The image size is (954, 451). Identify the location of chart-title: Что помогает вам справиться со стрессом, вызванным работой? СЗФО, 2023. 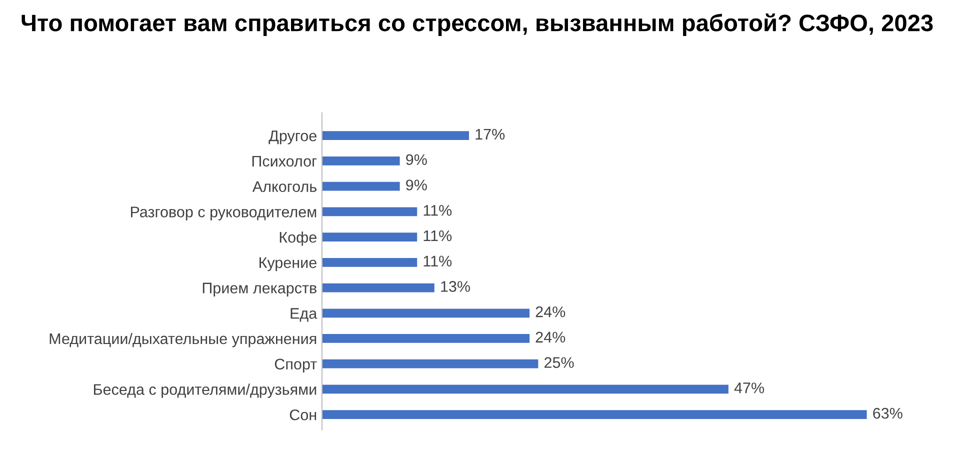
(477, 25).